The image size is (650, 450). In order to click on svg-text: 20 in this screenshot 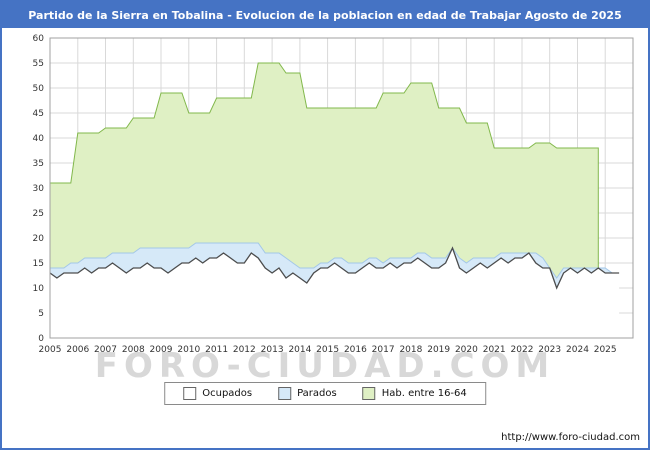, I will do `click(39, 239)`.